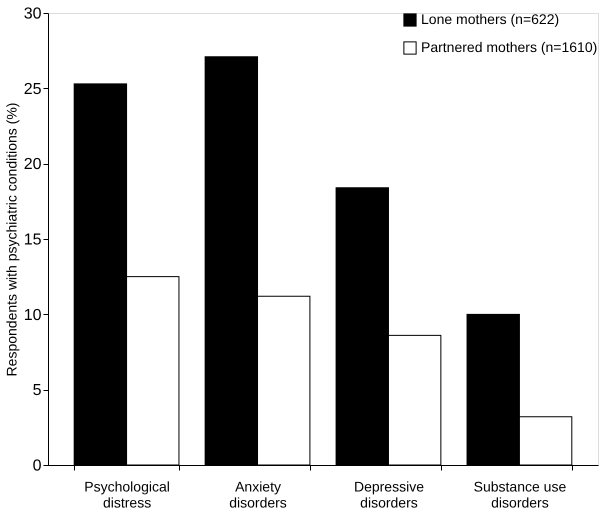 This screenshot has width=603, height=515. I want to click on y-tick-label: 25, so click(33, 89).